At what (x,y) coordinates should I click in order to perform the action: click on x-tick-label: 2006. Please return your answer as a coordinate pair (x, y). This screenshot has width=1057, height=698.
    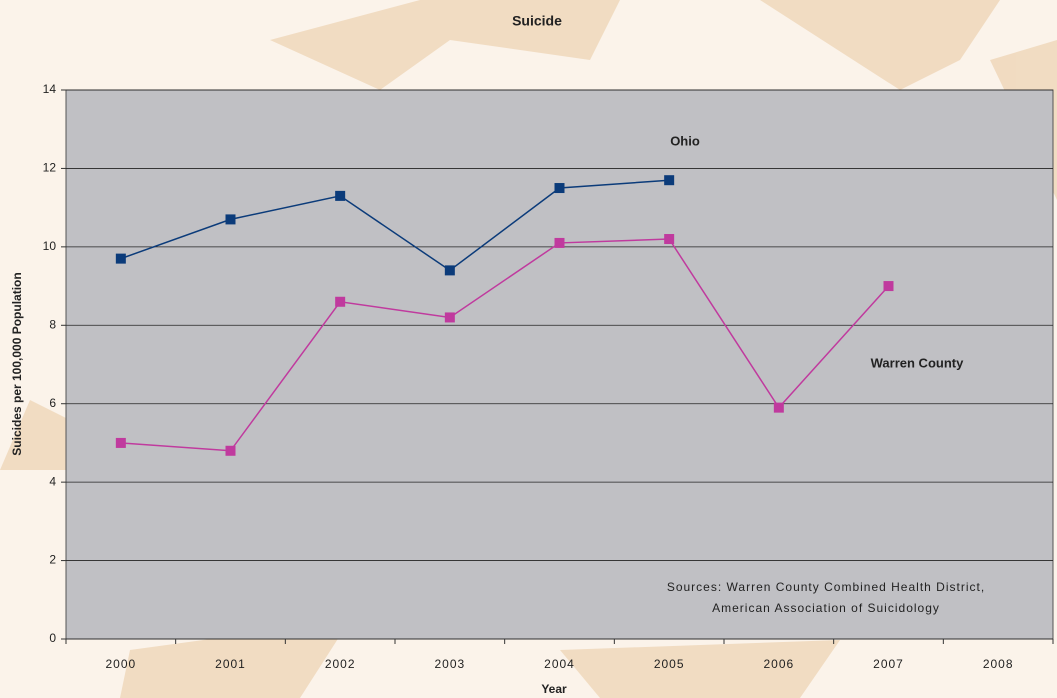
    Looking at the image, I should click on (778, 664).